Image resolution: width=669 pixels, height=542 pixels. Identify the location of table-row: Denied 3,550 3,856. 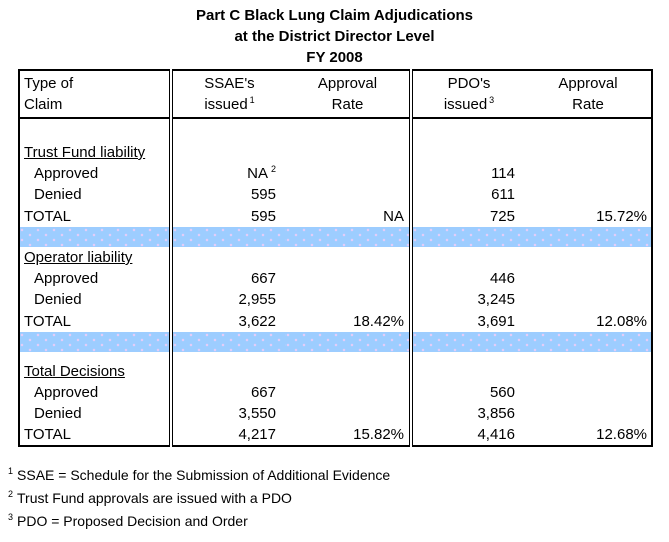
(335, 413).